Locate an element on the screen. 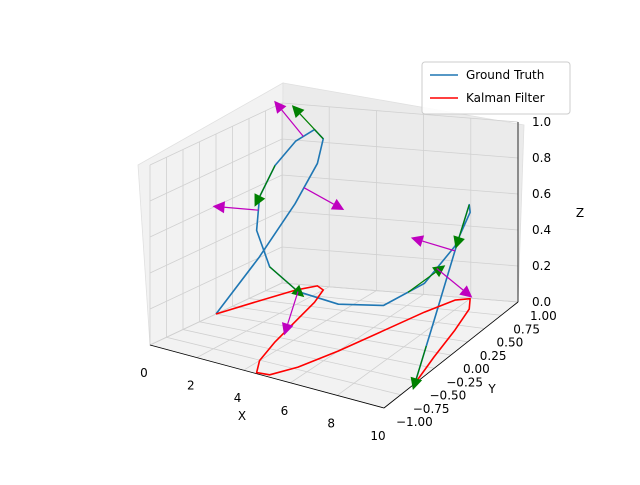 Image resolution: width=640 pixels, height=485 pixels. z-tick-label: 0.8 is located at coordinates (541, 158).